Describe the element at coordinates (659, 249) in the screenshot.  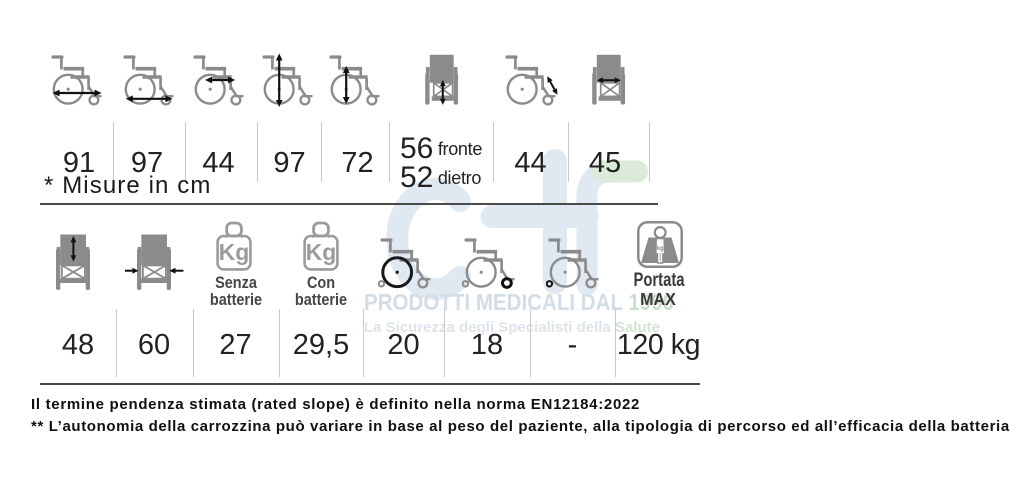
I see `svg-text: kg` at that location.